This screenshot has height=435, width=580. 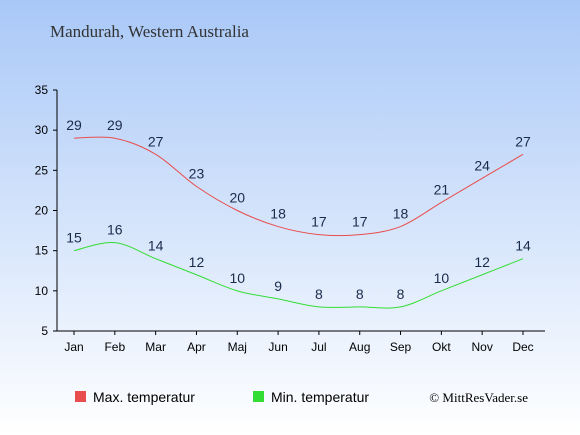 I want to click on data-label-max: 21, so click(x=442, y=189).